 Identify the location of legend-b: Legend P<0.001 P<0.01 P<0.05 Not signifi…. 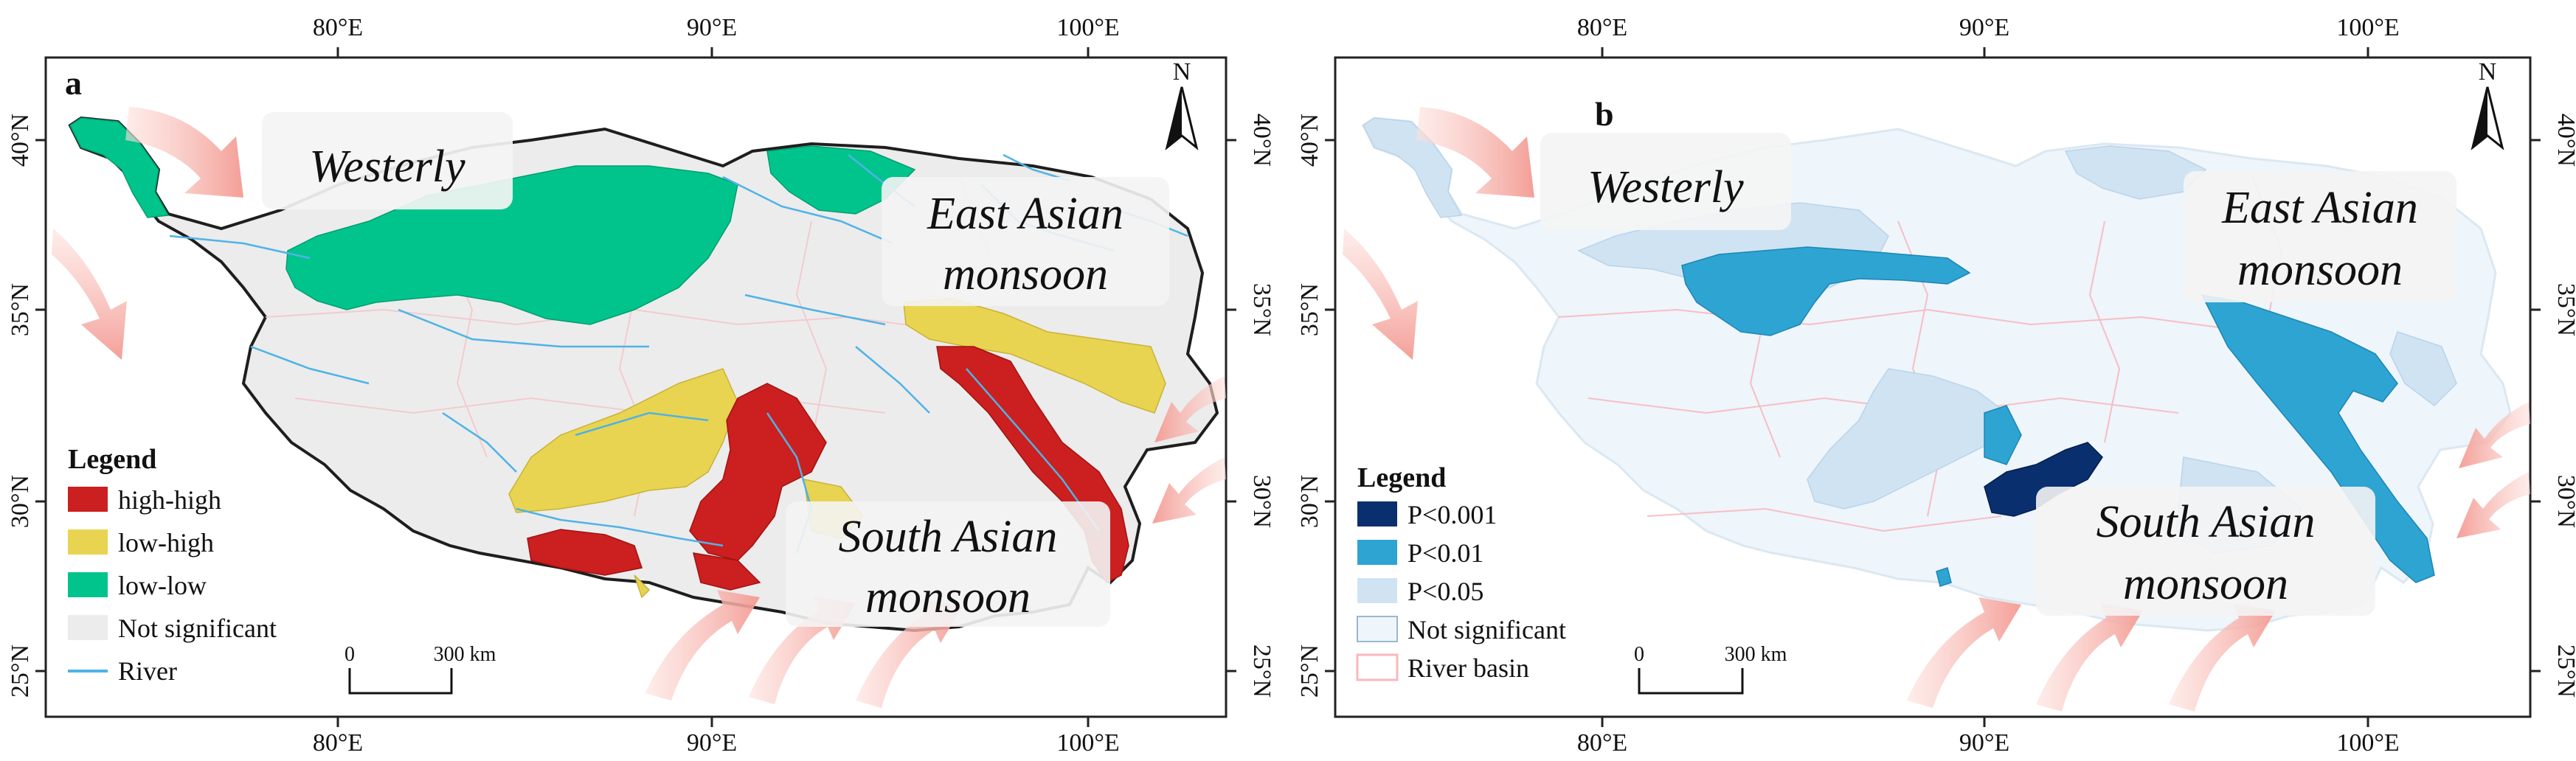
(1461, 572).